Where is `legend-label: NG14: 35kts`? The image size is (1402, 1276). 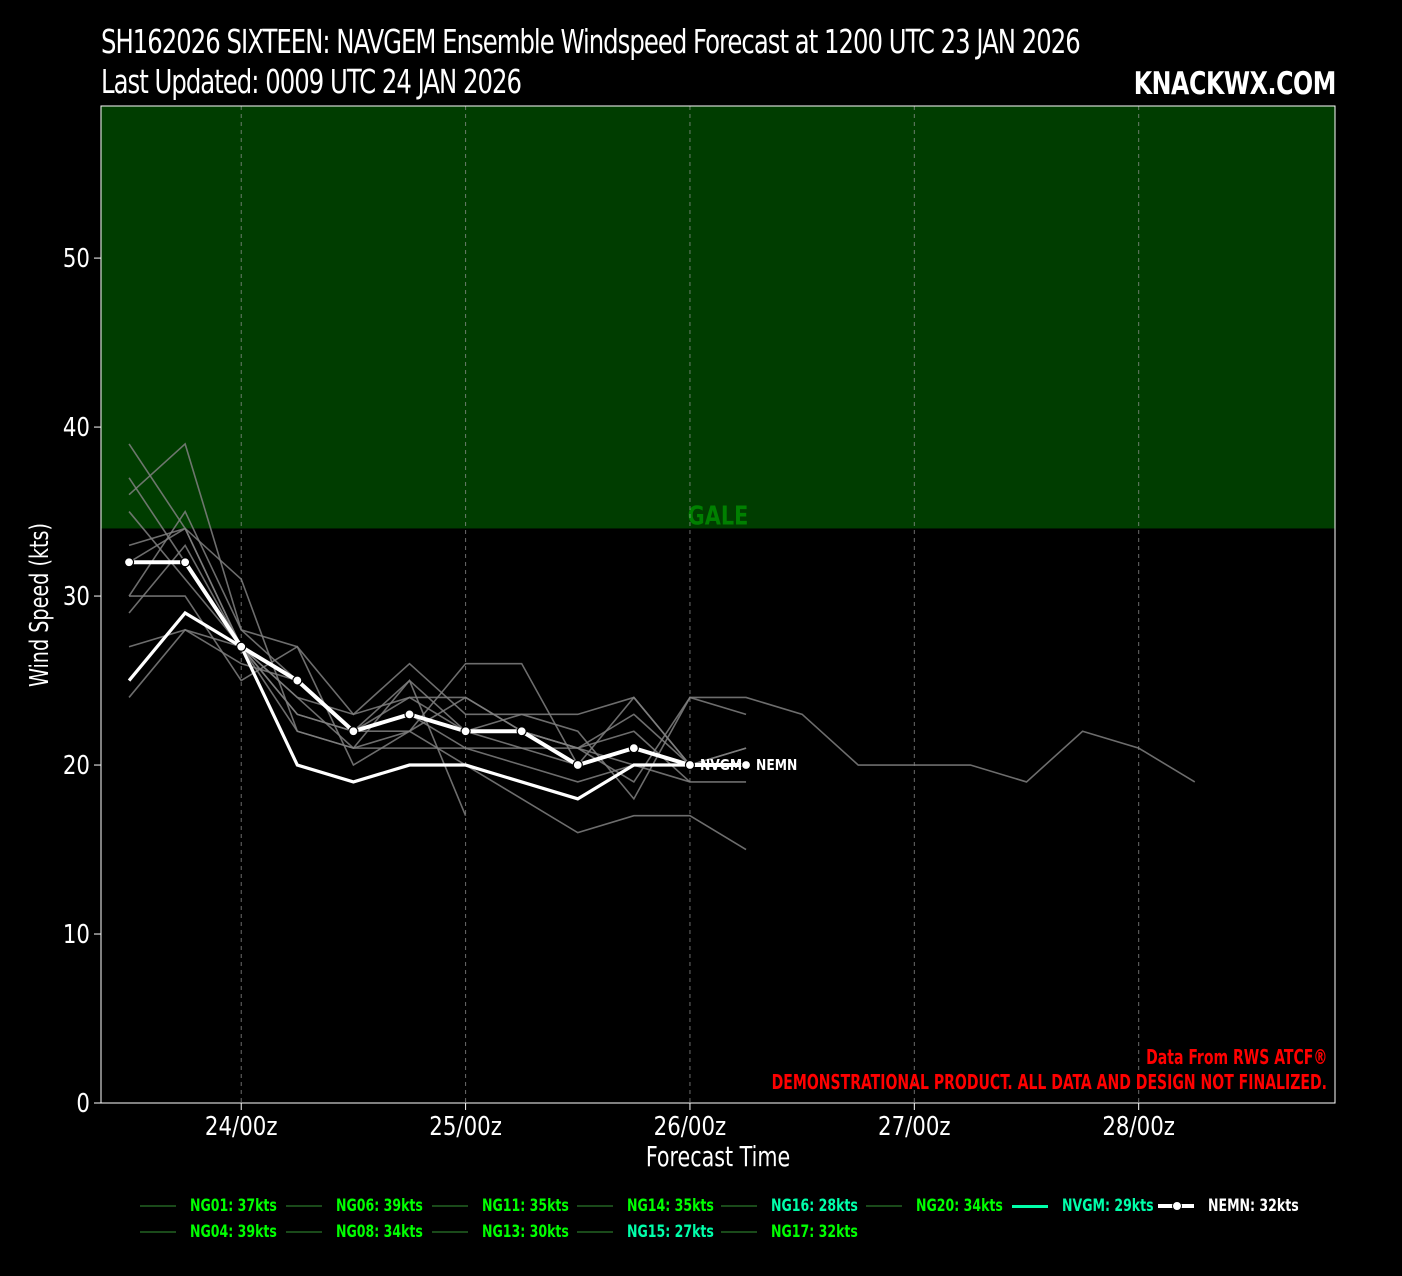
legend-label: NG14: 35kts is located at coordinates (670, 1206).